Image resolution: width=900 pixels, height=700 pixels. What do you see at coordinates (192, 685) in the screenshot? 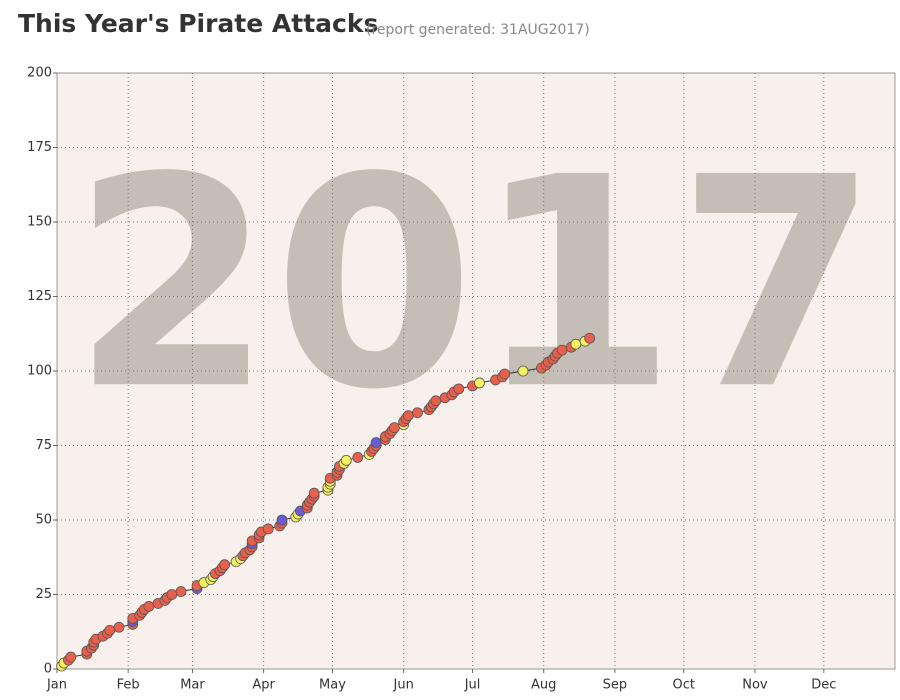
I see `x-tick-label: Mar` at bounding box center [192, 685].